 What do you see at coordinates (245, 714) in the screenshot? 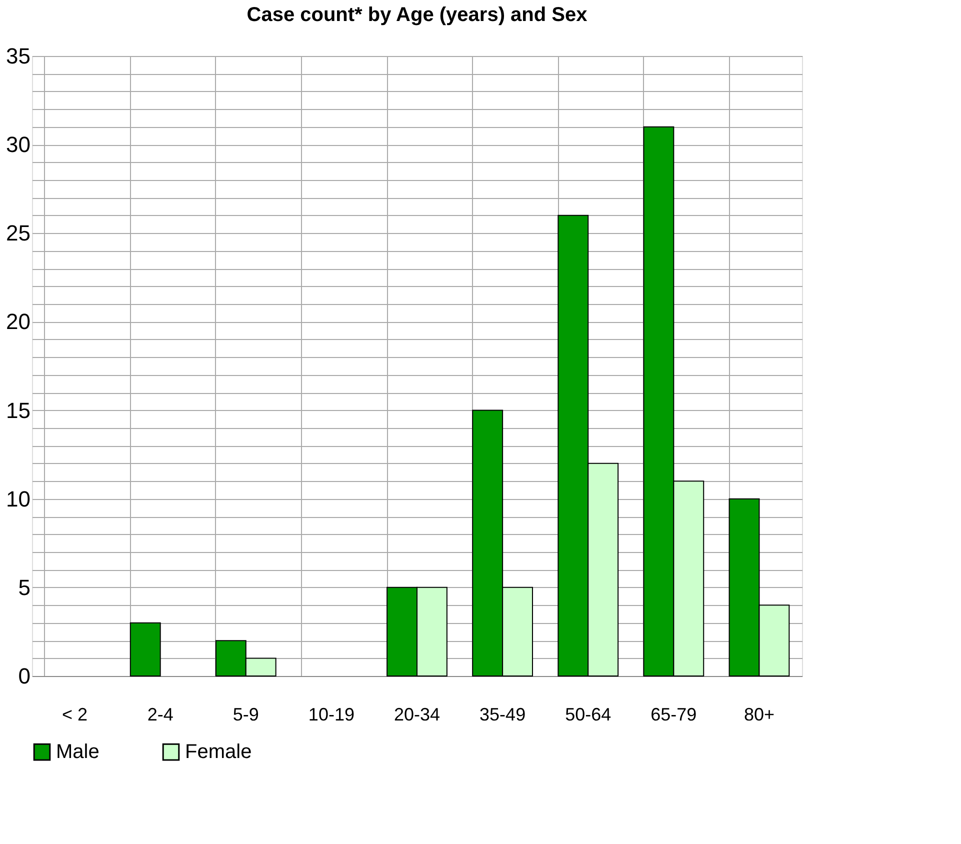
I see `x-tick-label: 5-9` at bounding box center [245, 714].